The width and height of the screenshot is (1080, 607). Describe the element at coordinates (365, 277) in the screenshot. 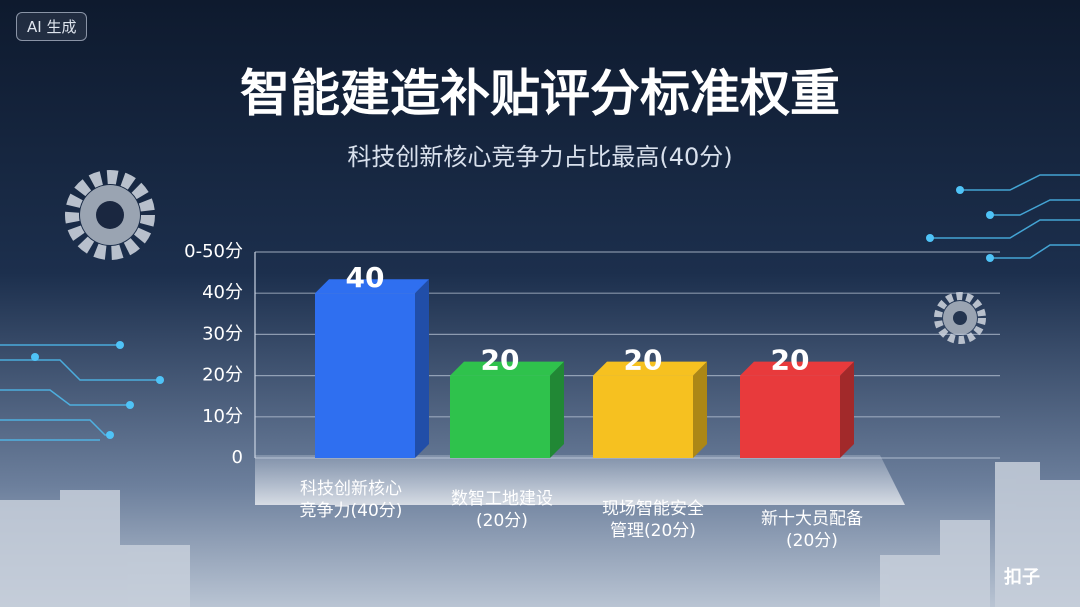

I see `value-label: 40` at that location.